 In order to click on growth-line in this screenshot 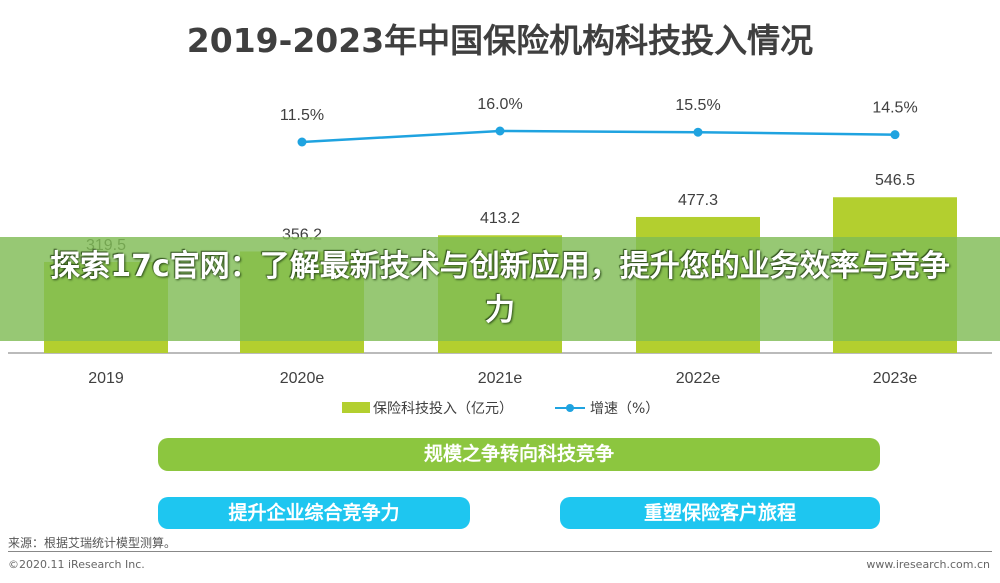, I will do `click(598, 136)`.